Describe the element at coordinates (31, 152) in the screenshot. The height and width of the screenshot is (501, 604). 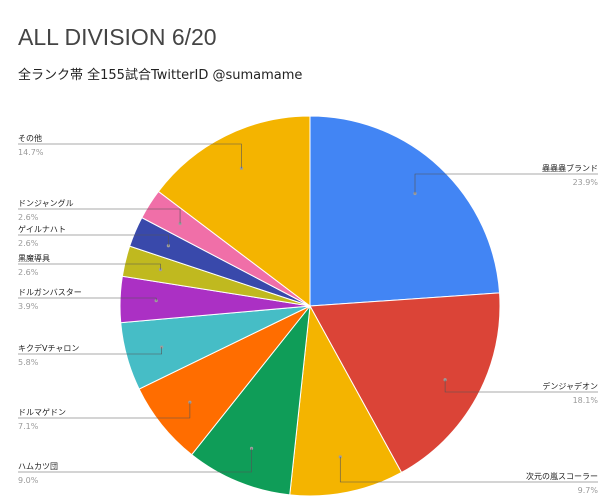
I see `slice-percent: 14.7%` at that location.